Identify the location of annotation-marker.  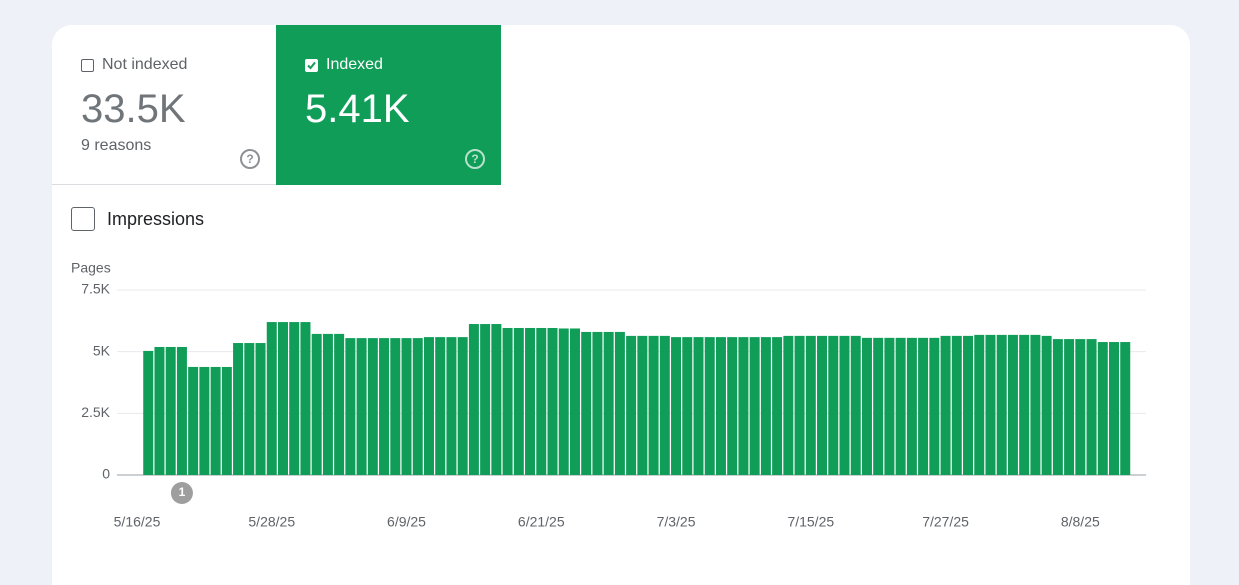
(181, 493).